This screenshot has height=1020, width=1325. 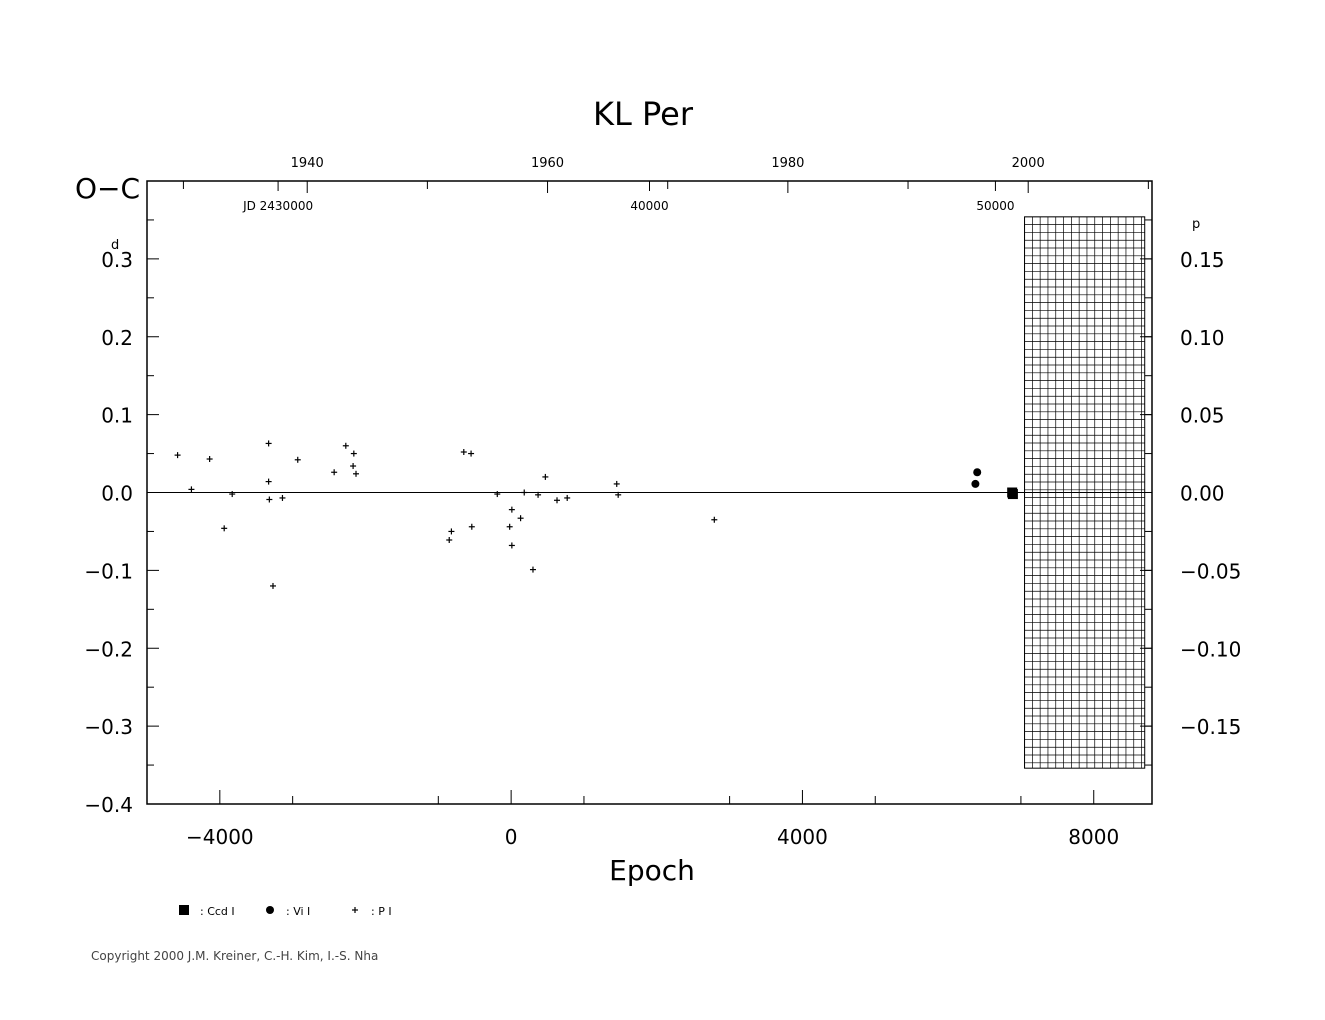 What do you see at coordinates (108, 805) in the screenshot?
I see `y-tick-label: −0.4` at bounding box center [108, 805].